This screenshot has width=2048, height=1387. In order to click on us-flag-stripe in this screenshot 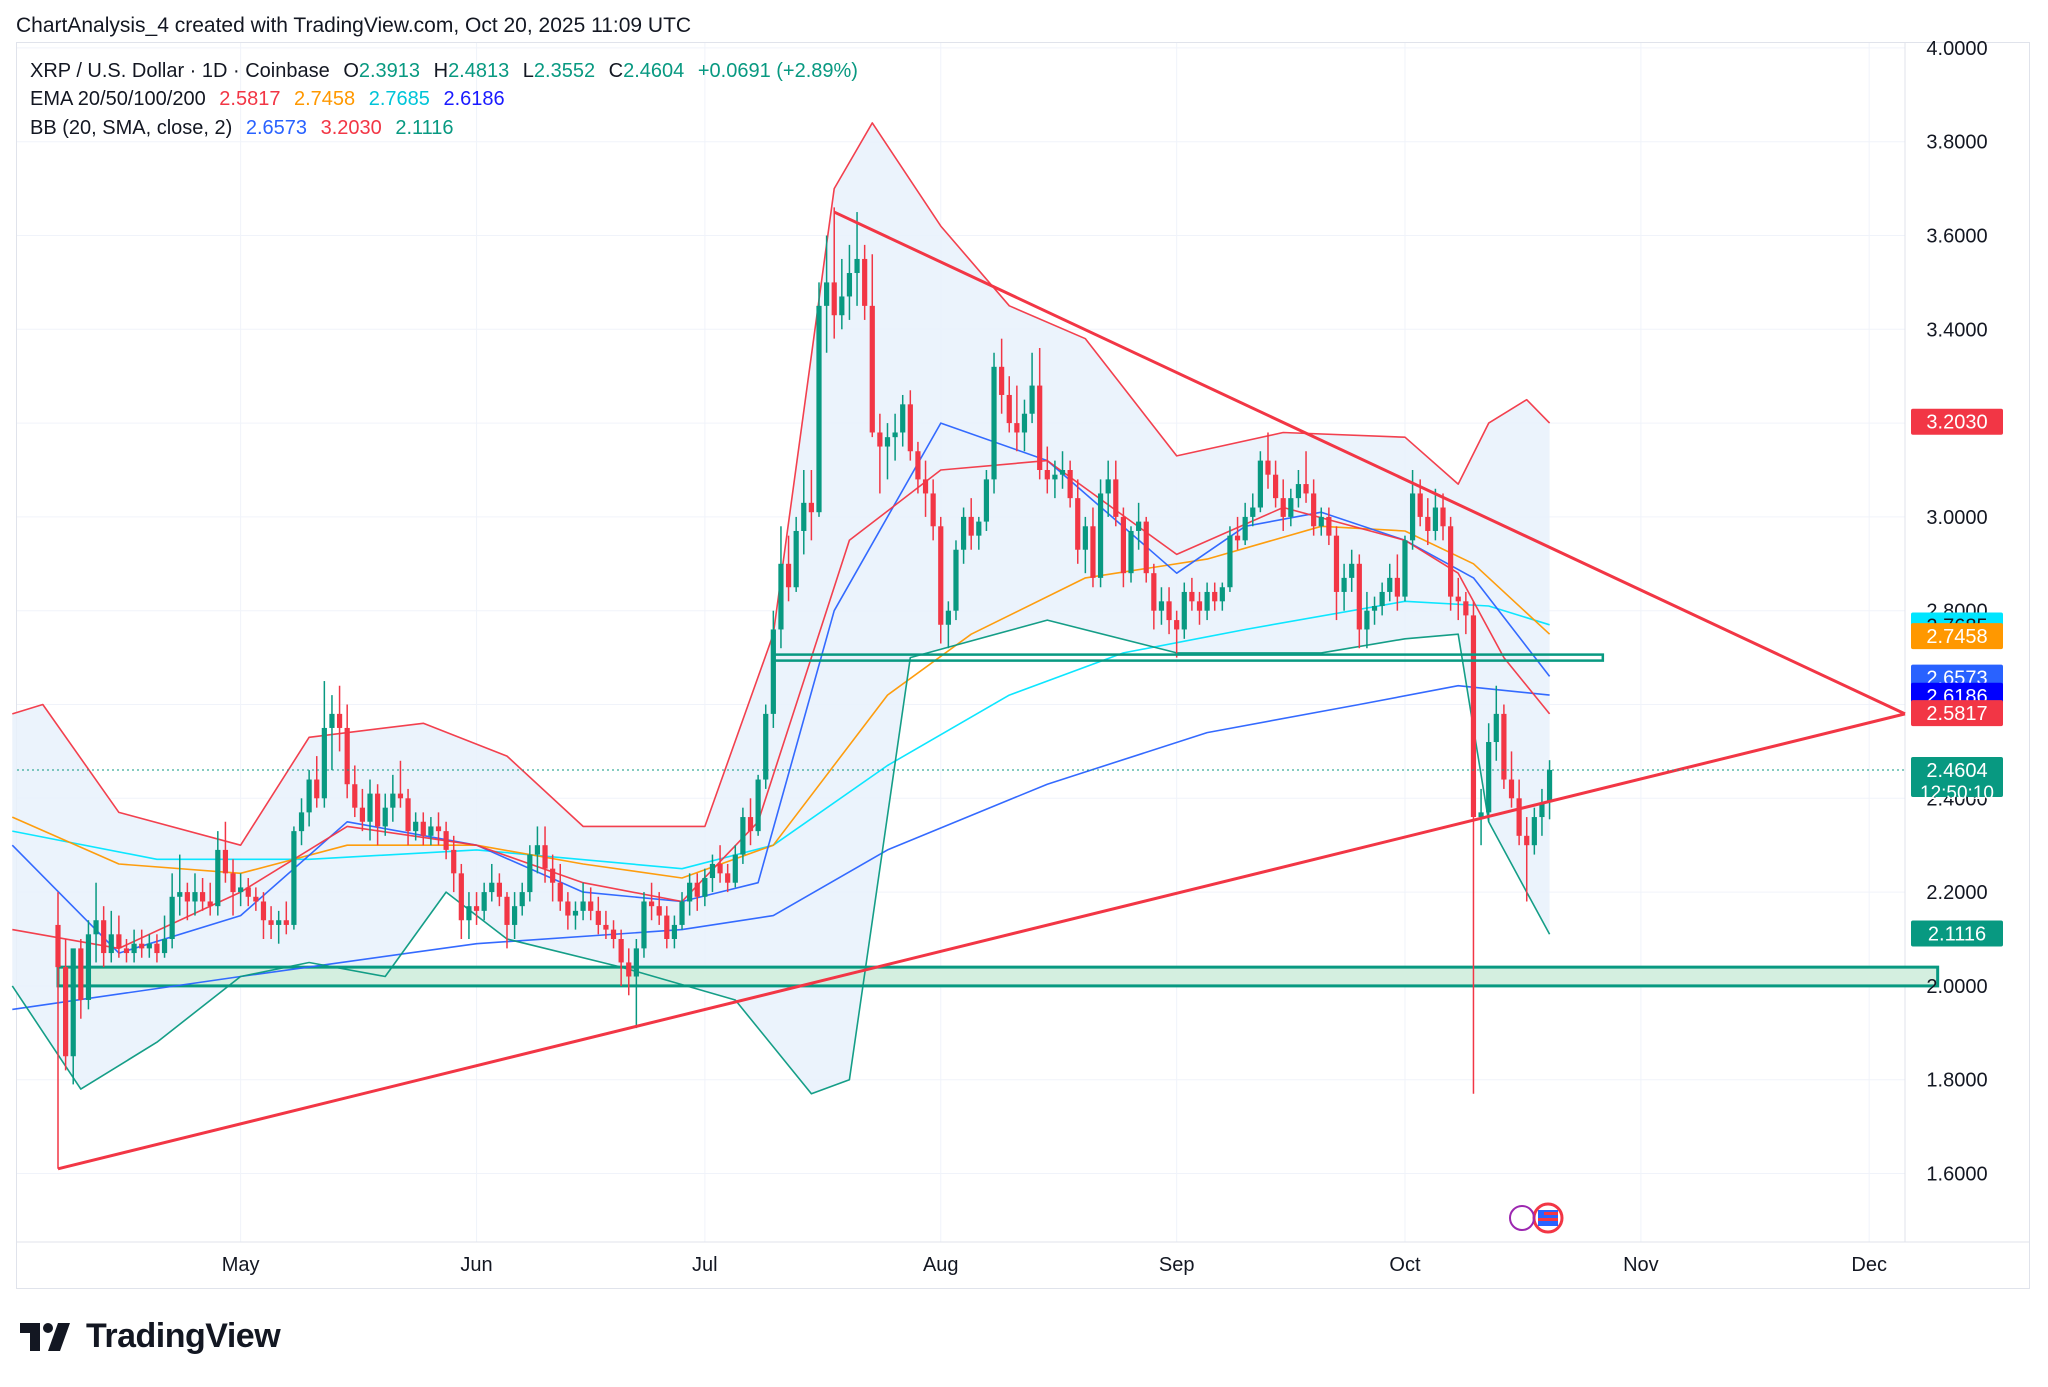, I will do `click(1551, 1213)`.